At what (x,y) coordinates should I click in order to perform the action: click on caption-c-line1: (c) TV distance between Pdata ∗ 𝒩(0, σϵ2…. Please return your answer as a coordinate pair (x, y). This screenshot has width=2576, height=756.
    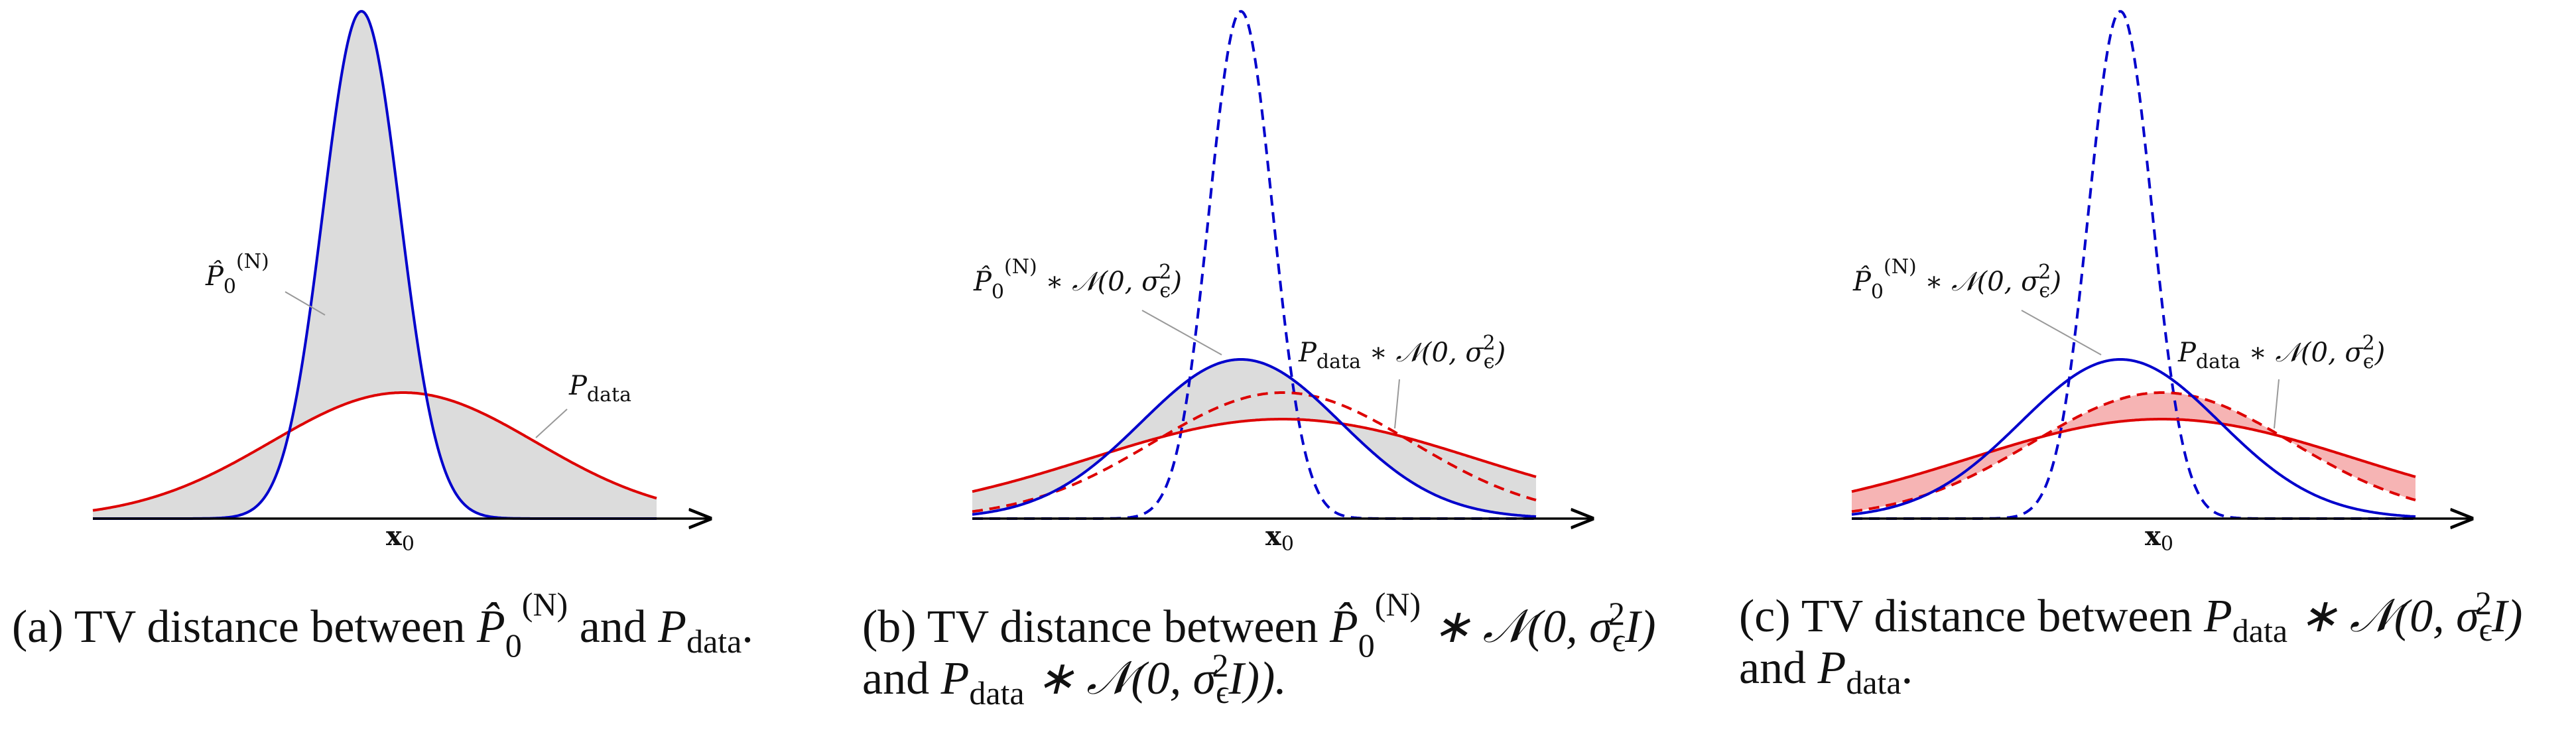
    Looking at the image, I should click on (2131, 616).